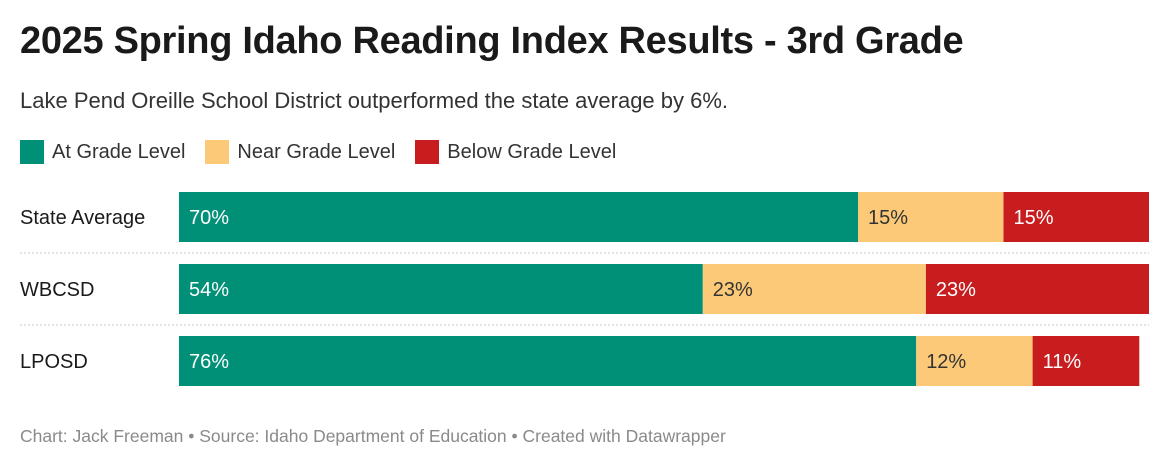 This screenshot has width=1170, height=468. Describe the element at coordinates (427, 152) in the screenshot. I see `legend-swatch-below-grade` at that location.